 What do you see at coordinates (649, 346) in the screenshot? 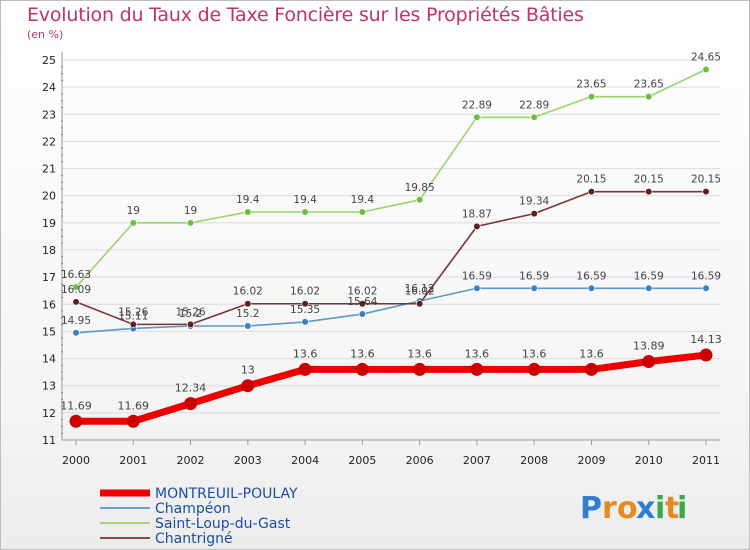
I see `data-label: 13.89` at bounding box center [649, 346].